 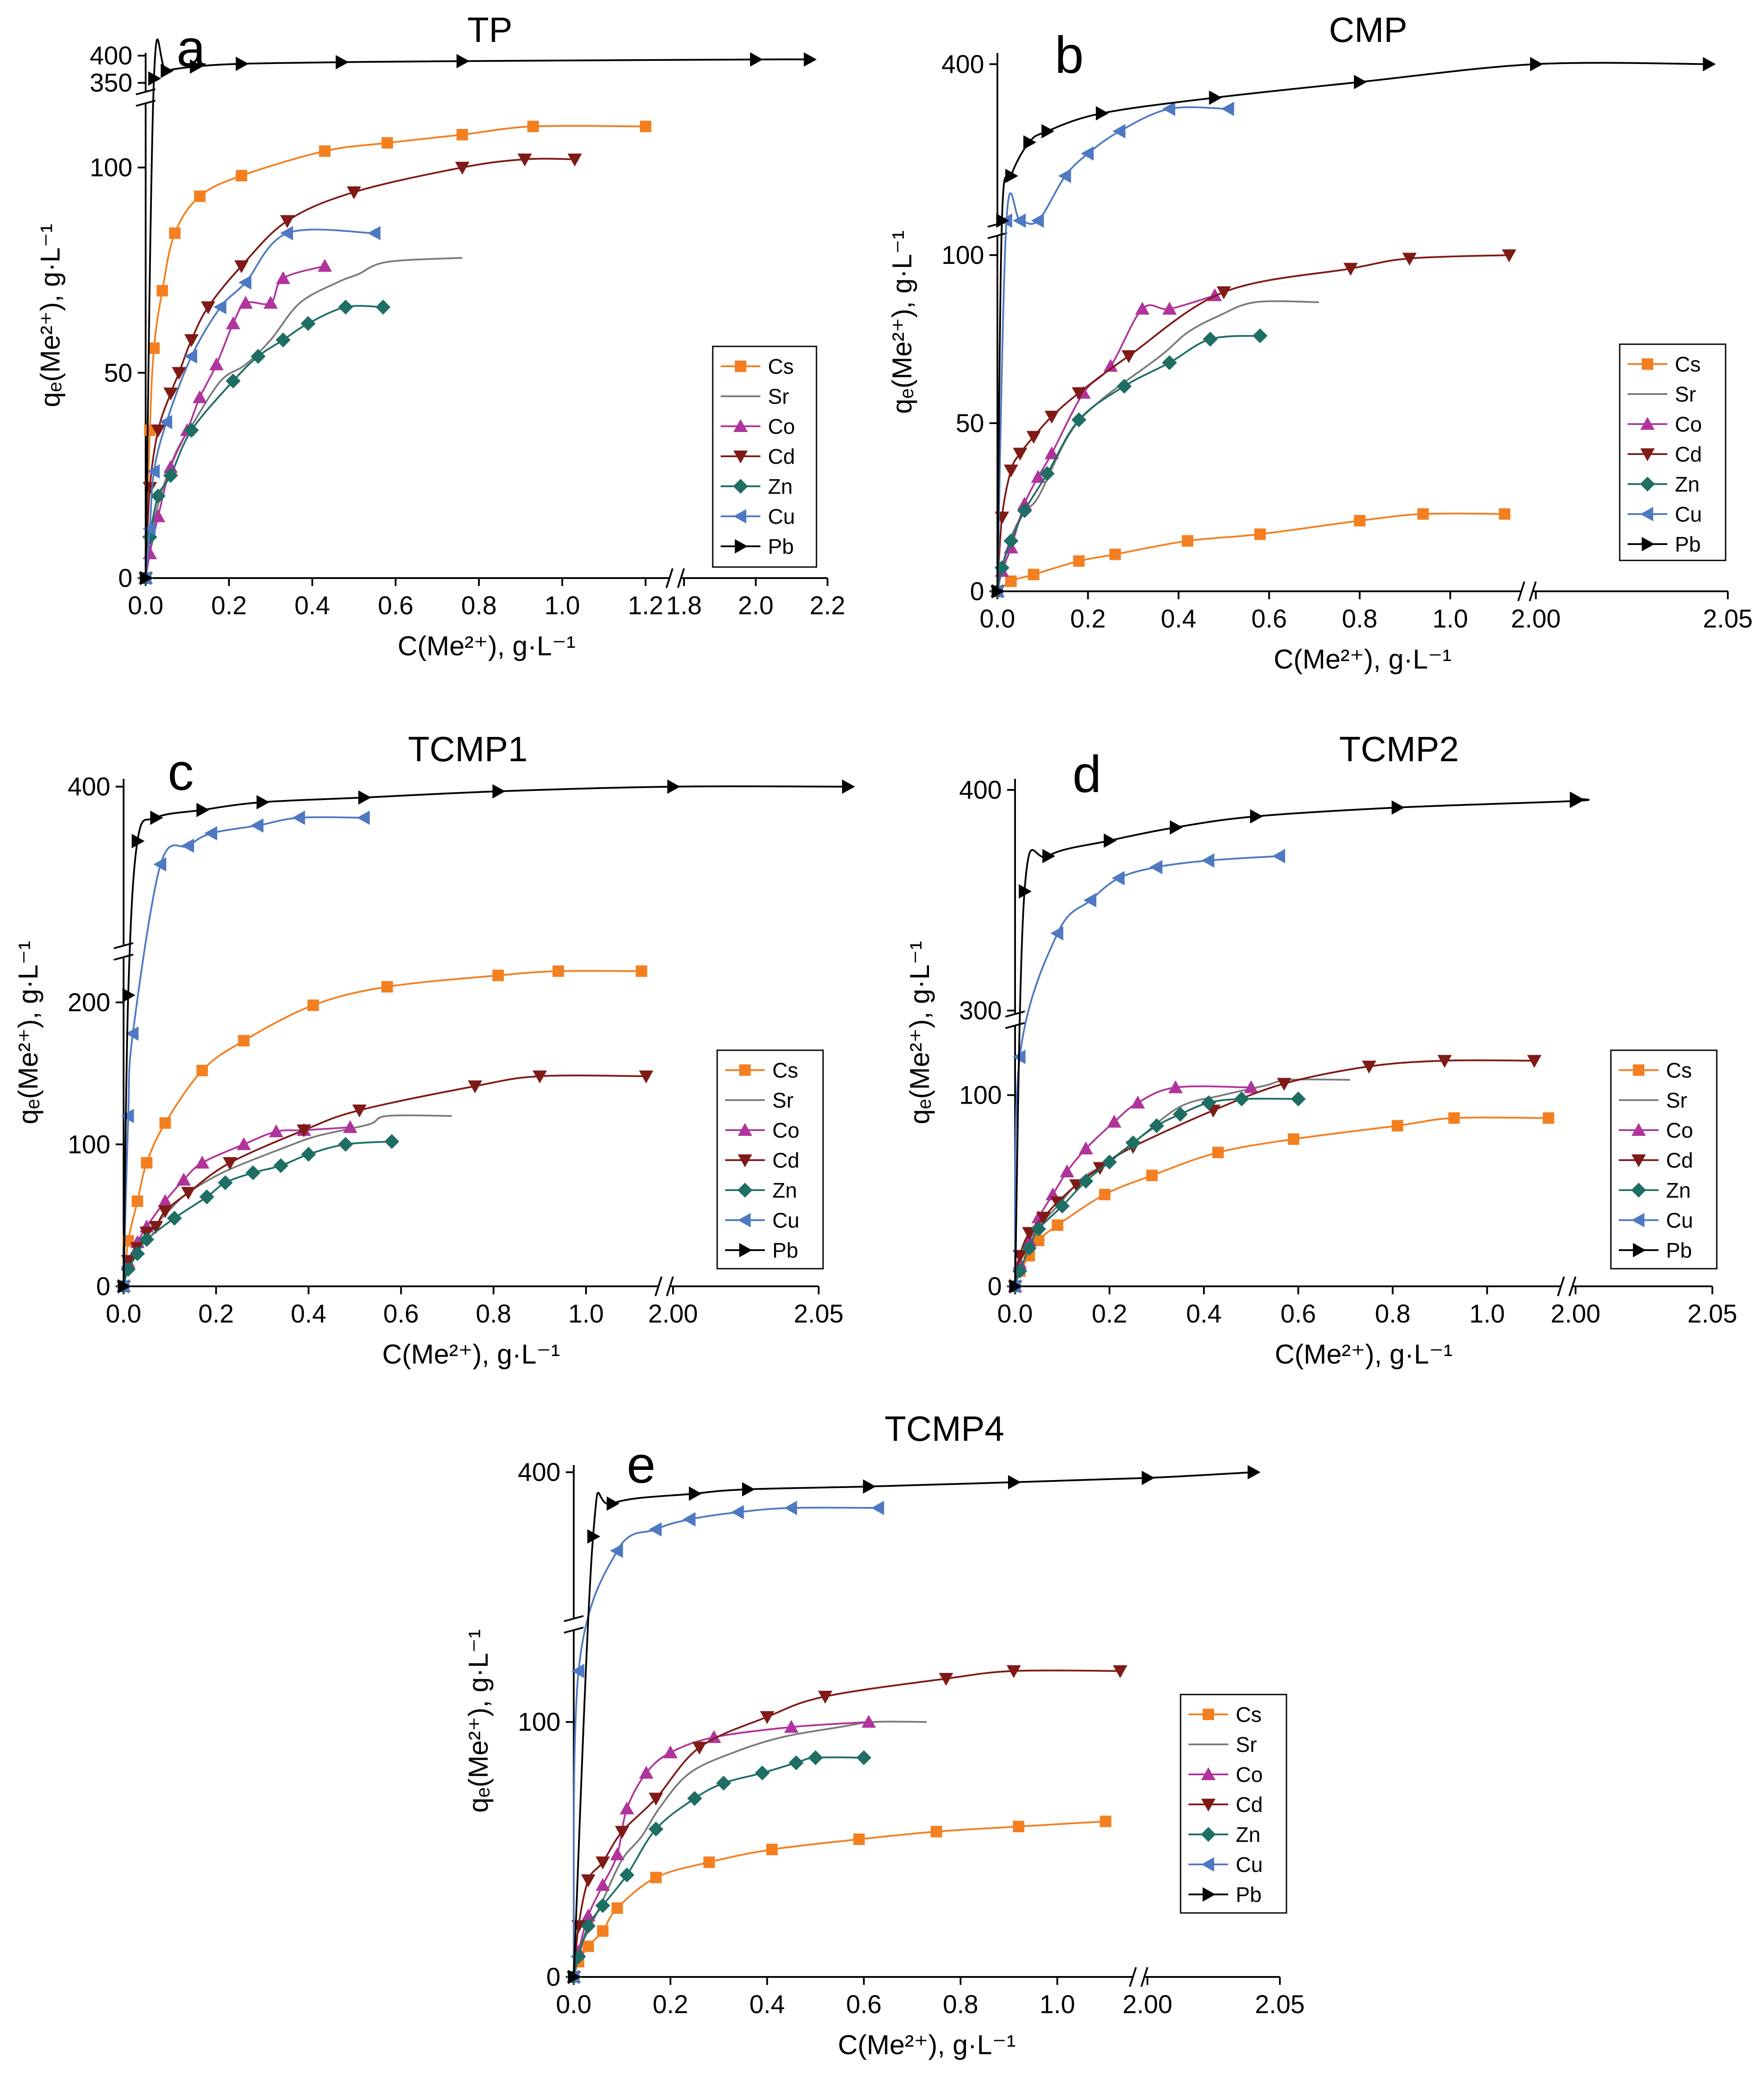 I want to click on legend-label: Cu, so click(x=1679, y=1221).